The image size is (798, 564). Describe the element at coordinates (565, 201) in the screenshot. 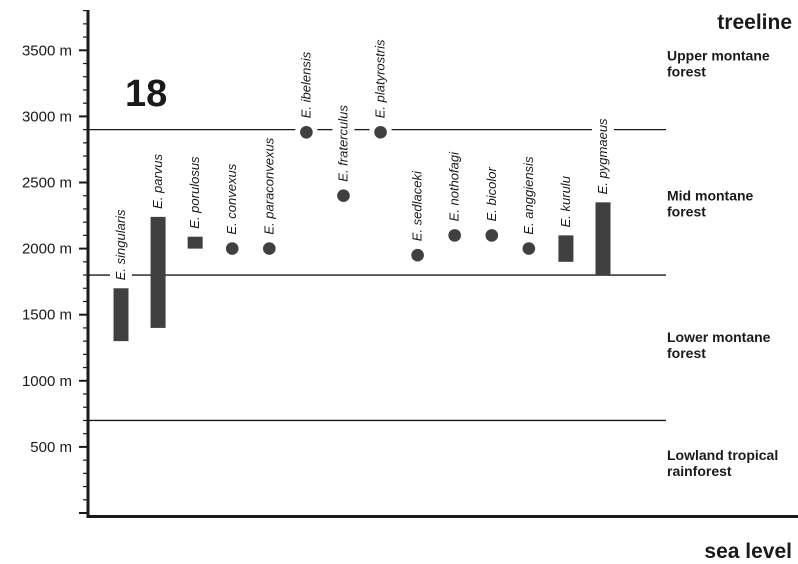

I see `species-label: E. kurulu` at that location.